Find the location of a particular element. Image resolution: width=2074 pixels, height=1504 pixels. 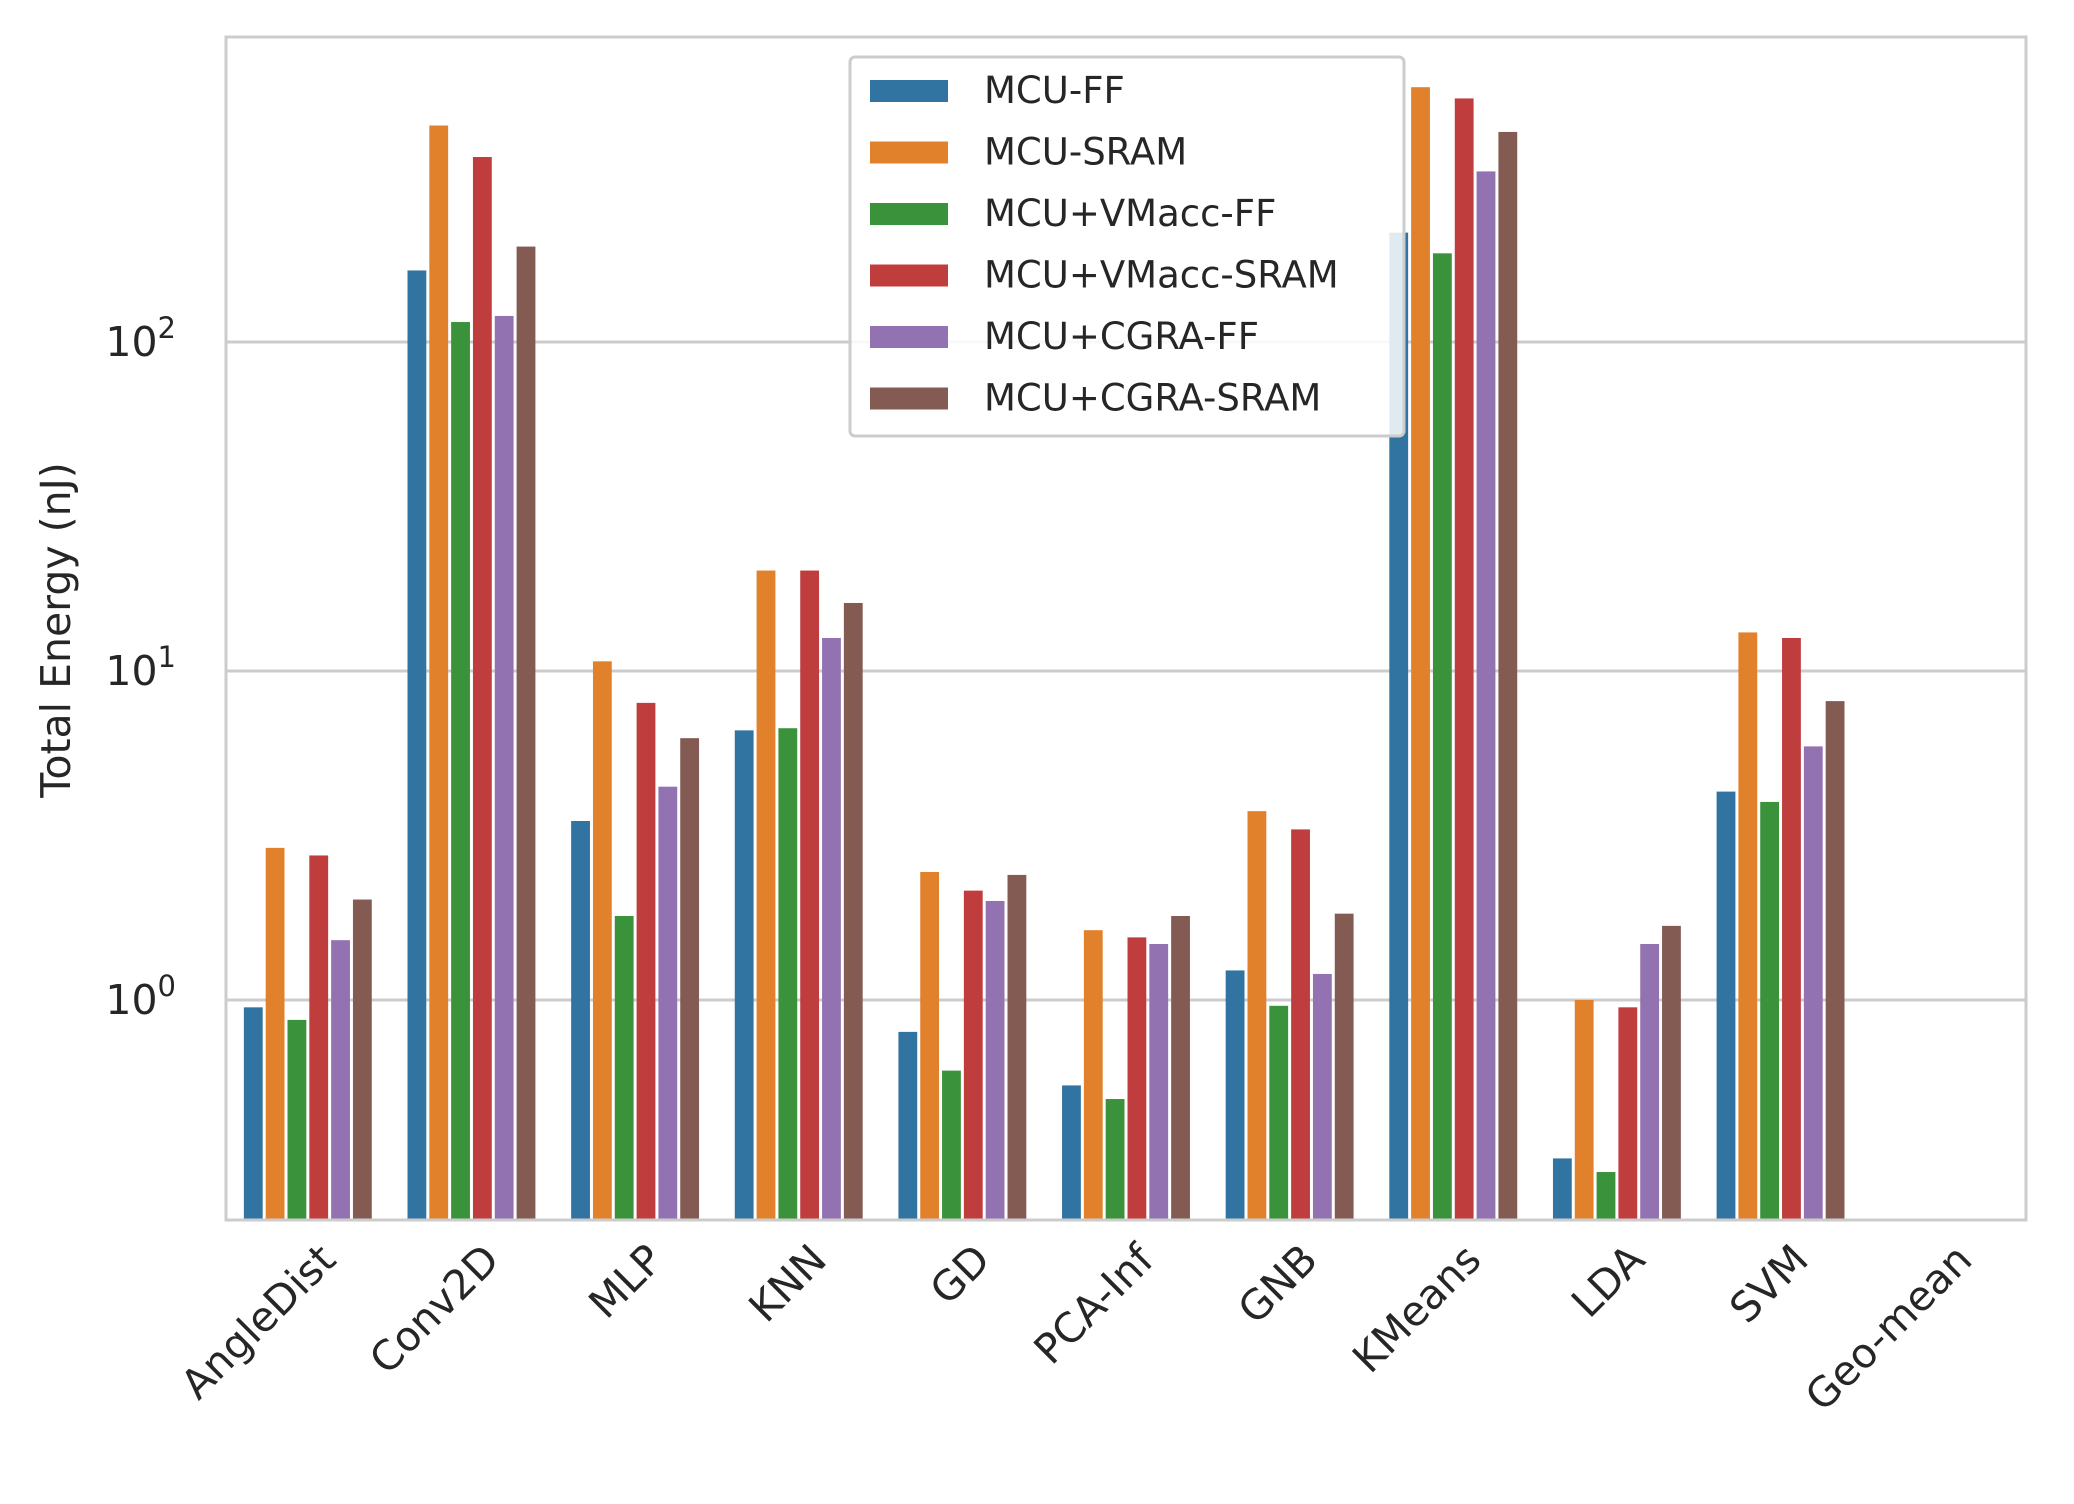

legend-label: MCU-SRAM is located at coordinates (1085, 152).